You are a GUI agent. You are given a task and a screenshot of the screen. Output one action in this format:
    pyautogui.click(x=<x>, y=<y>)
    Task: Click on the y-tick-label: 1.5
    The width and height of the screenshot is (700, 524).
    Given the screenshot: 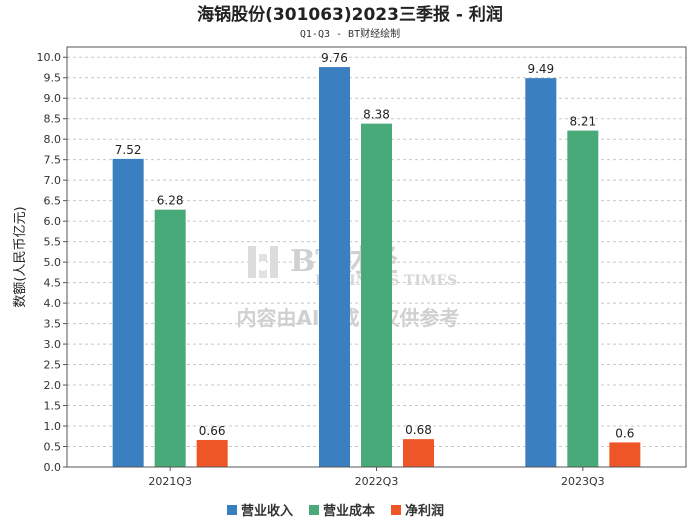 What is the action you would take?
    pyautogui.click(x=53, y=406)
    